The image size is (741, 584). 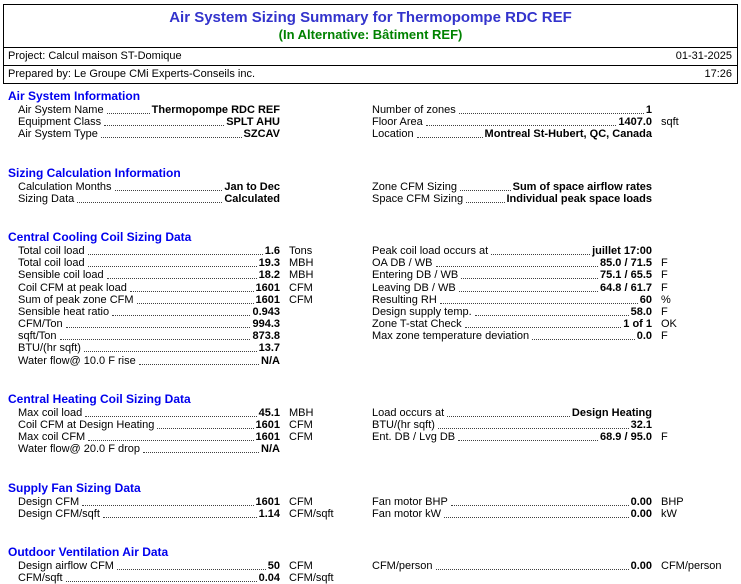 What do you see at coordinates (266, 324) in the screenshot?
I see `row-value: 994.3` at bounding box center [266, 324].